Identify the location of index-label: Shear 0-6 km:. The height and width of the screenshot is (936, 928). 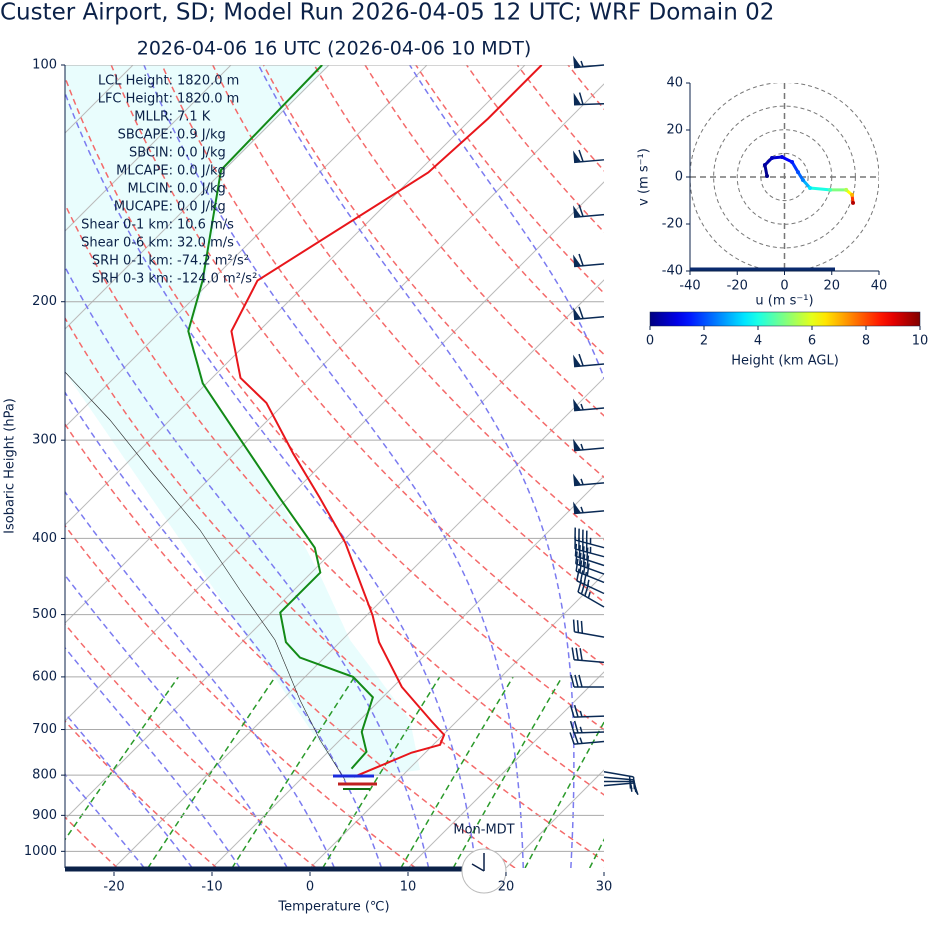
(127, 243).